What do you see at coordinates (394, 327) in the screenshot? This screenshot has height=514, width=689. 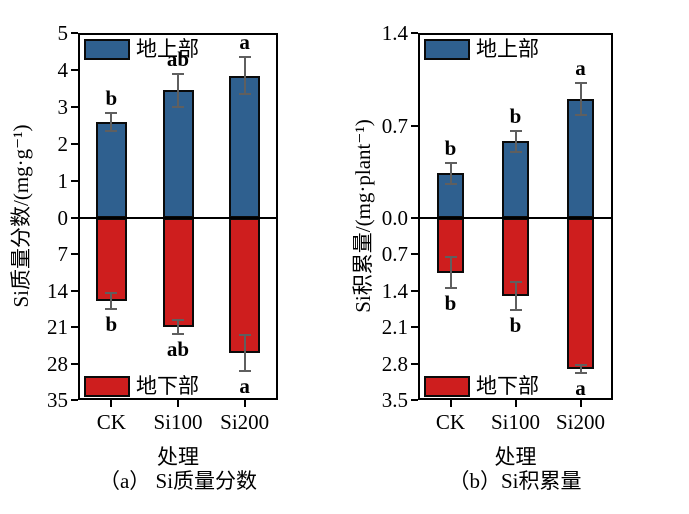 I see `y-tick-label: 2.1` at bounding box center [394, 327].